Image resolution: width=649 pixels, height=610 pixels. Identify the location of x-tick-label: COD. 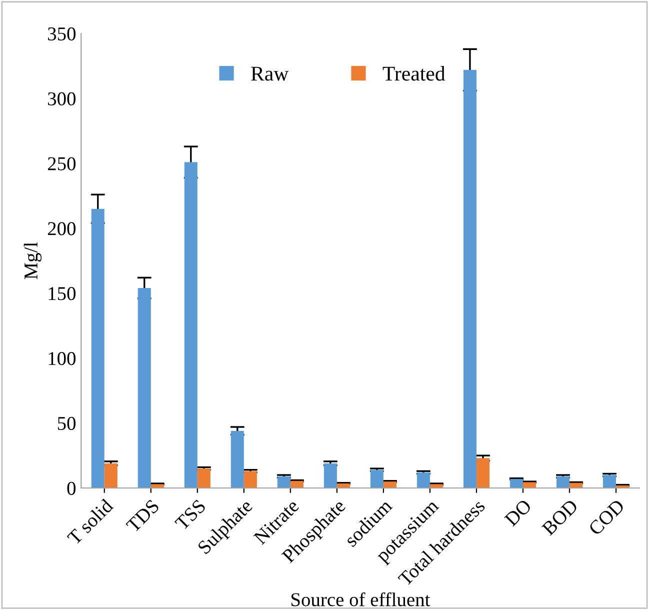
(607, 517).